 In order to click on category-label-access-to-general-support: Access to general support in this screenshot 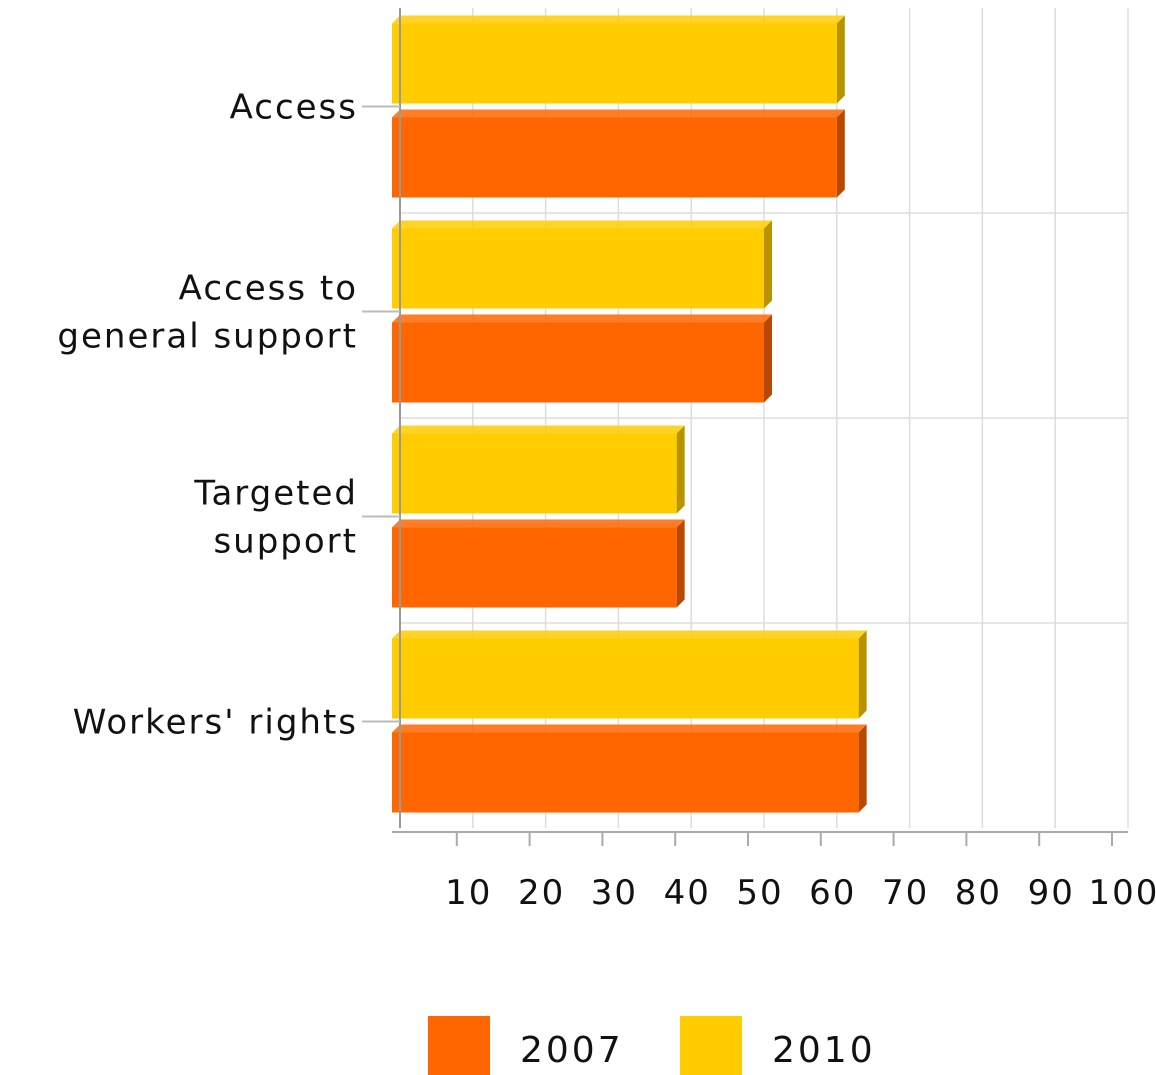, I will do `click(207, 313)`.